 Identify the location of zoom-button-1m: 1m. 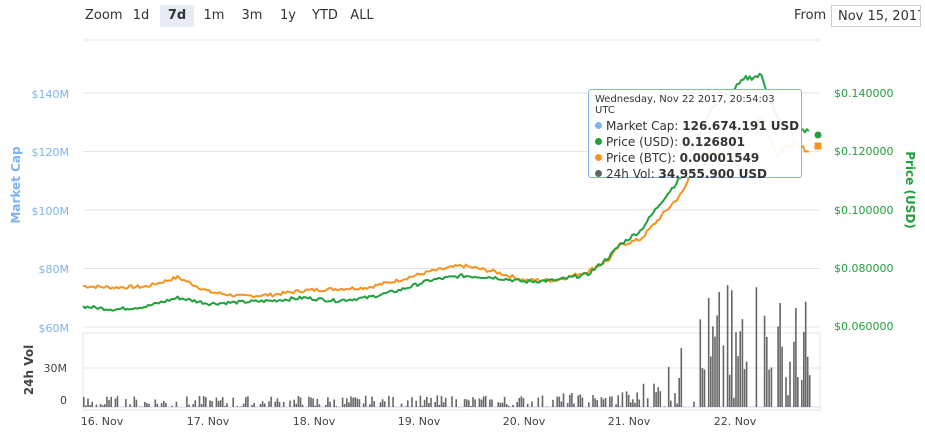
(214, 15).